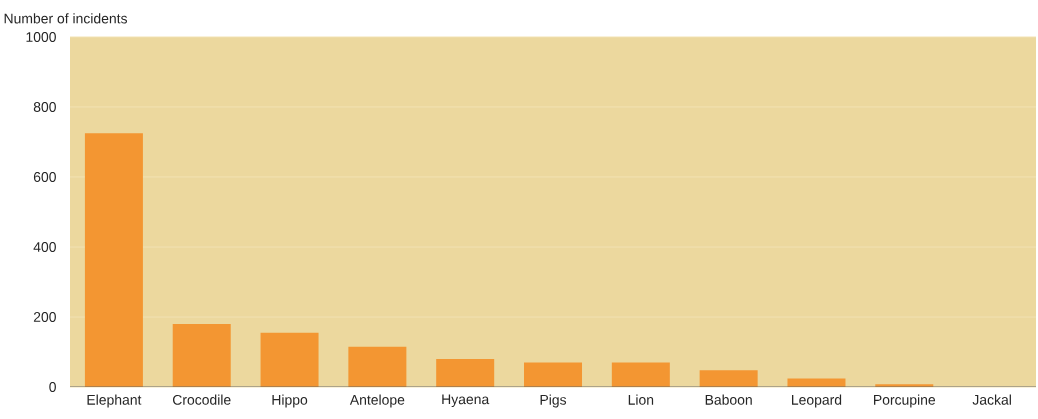 This screenshot has width=1038, height=419. I want to click on y-tick-label: 600, so click(44, 177).